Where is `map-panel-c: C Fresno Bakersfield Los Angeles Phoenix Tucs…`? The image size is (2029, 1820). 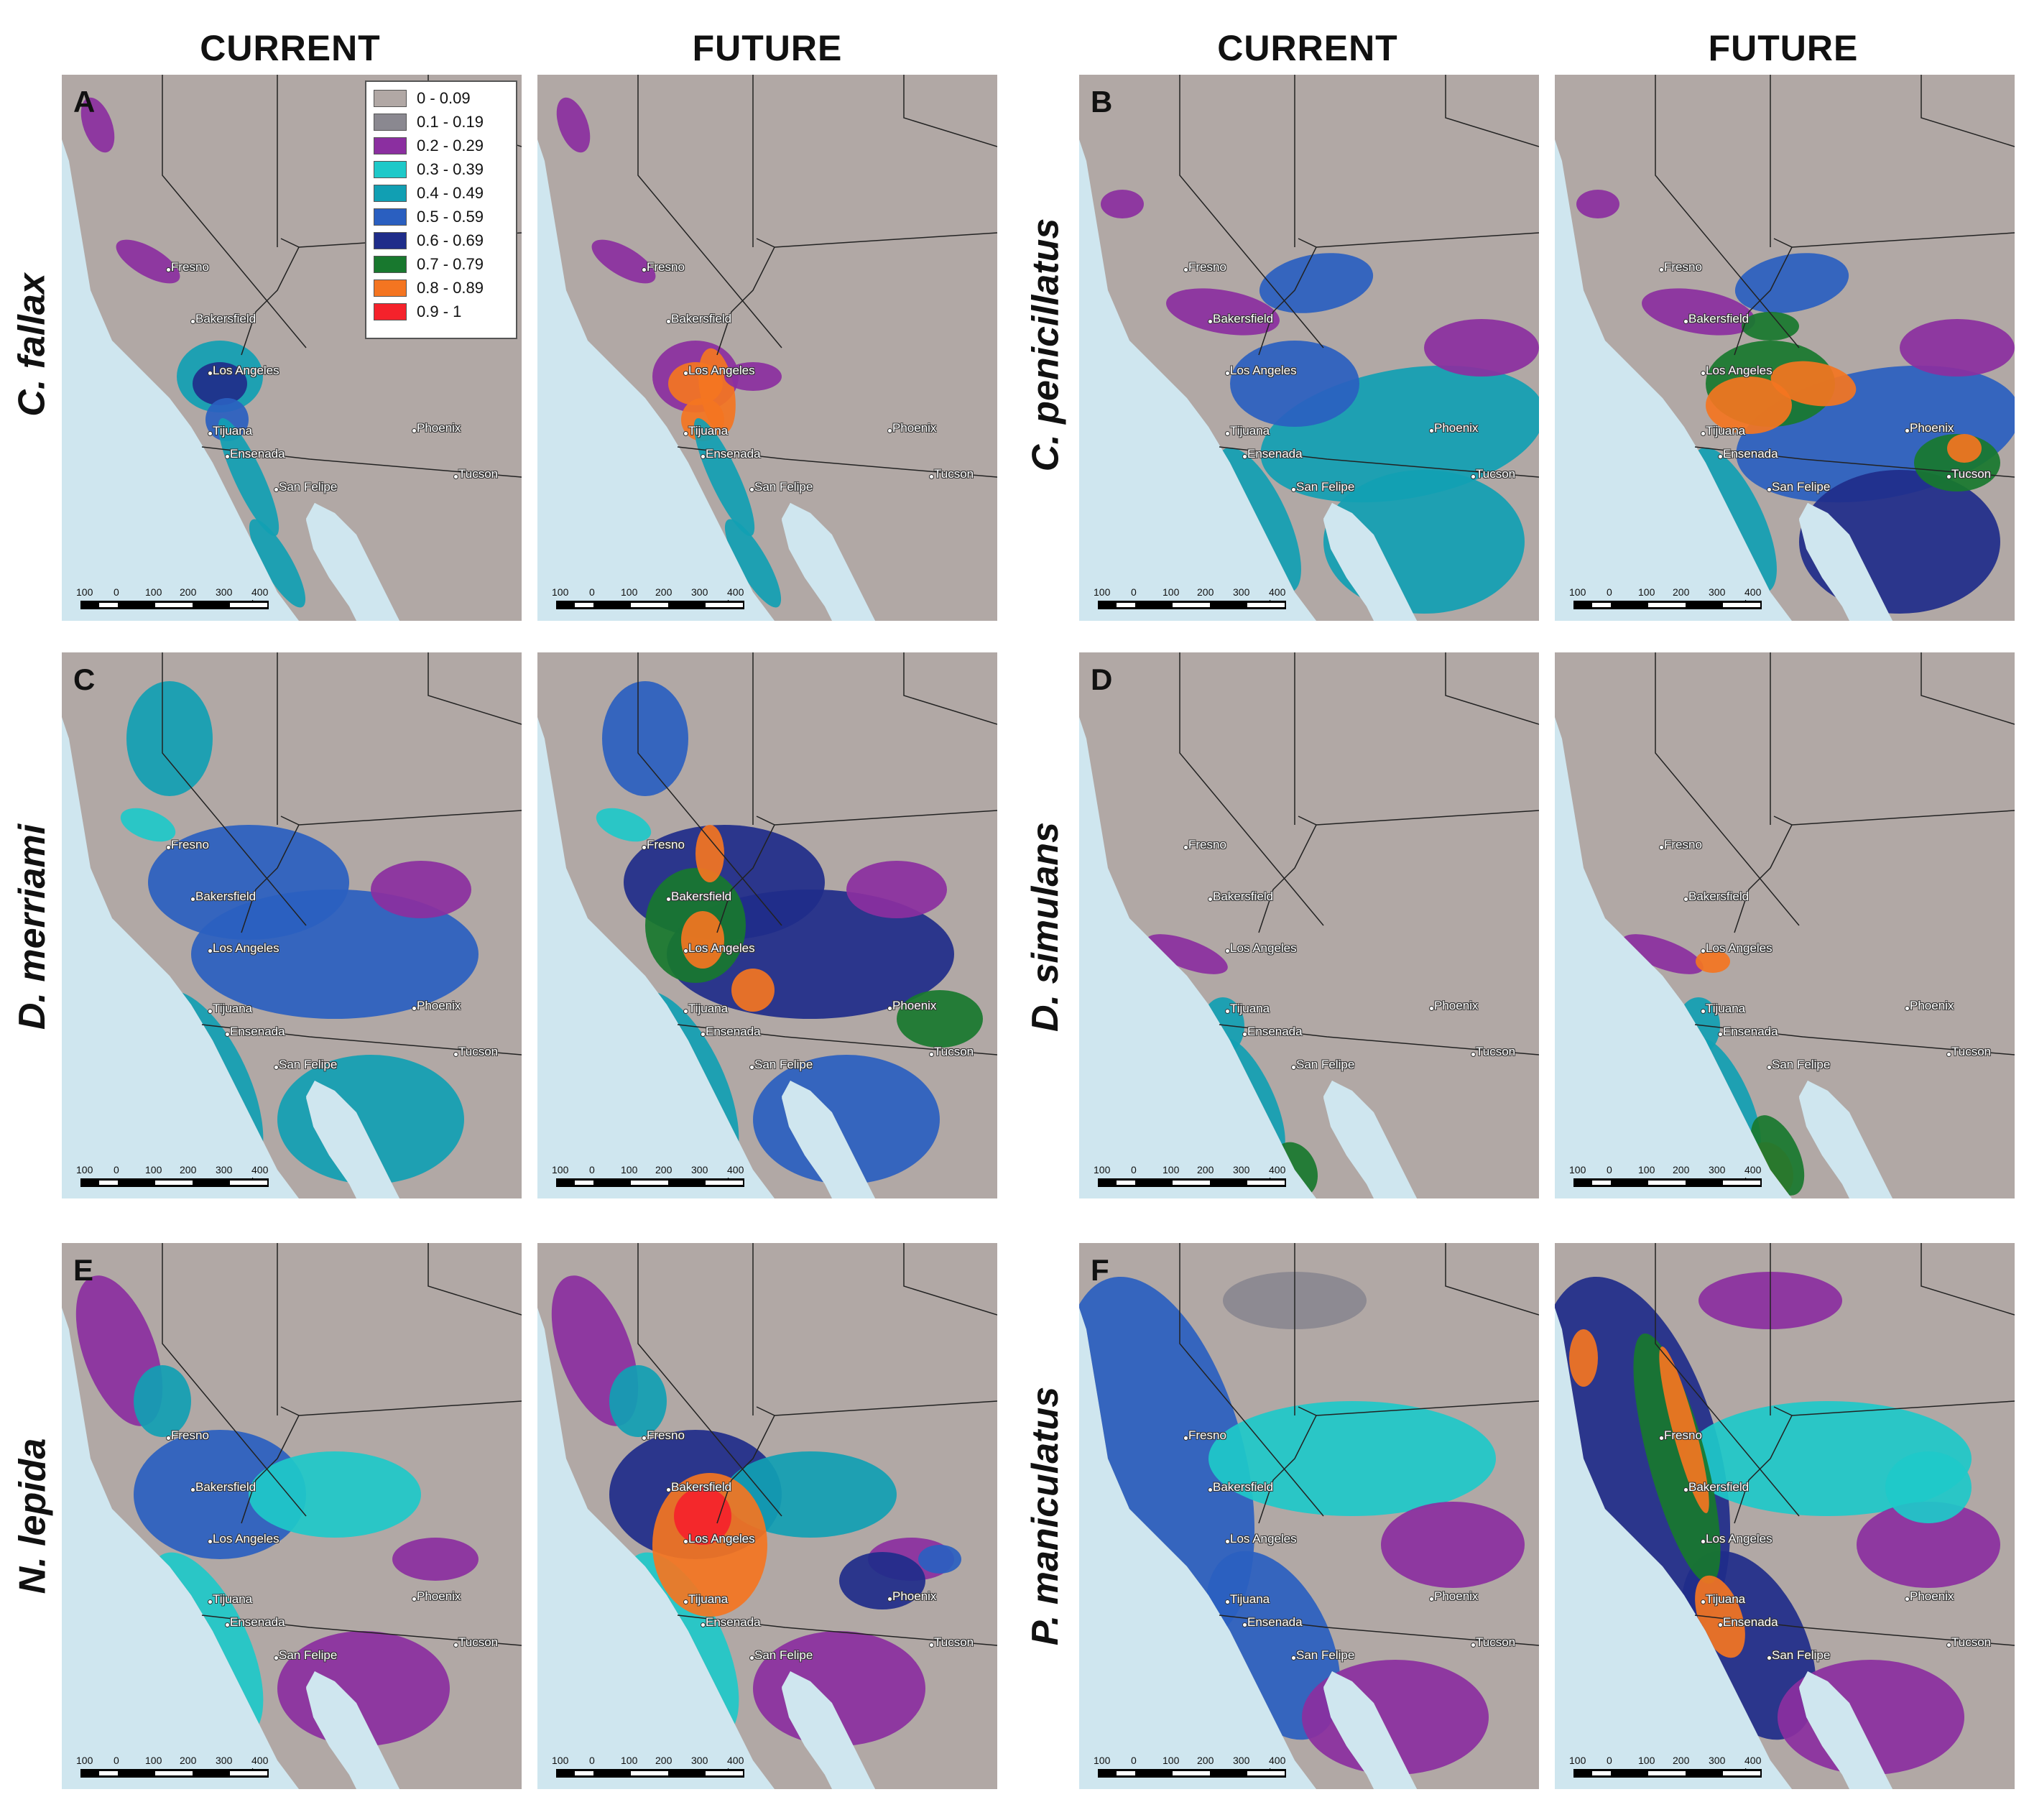
map-panel-c: C Fresno Bakersfield Los Angeles Phoenix Tucs… is located at coordinates (292, 925).